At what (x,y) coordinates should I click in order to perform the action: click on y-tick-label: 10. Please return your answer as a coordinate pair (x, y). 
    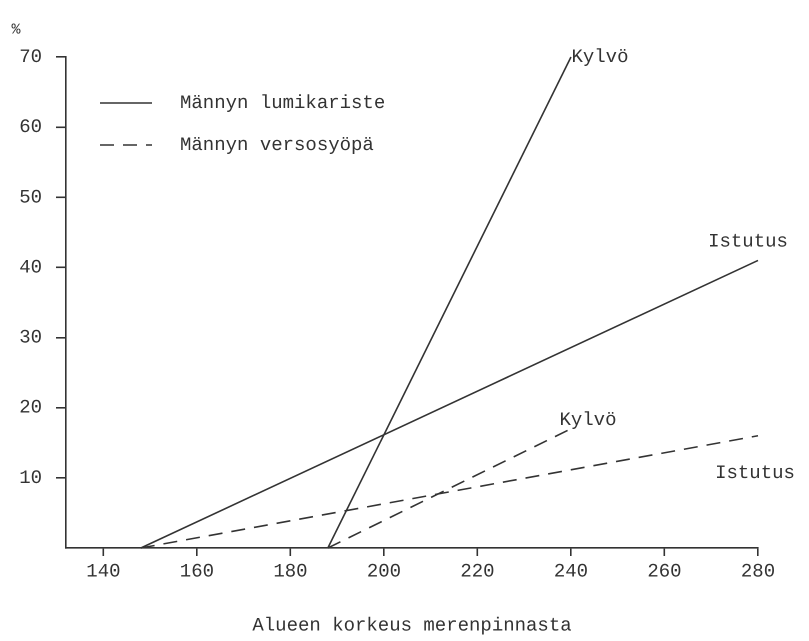
    Looking at the image, I should click on (30, 477).